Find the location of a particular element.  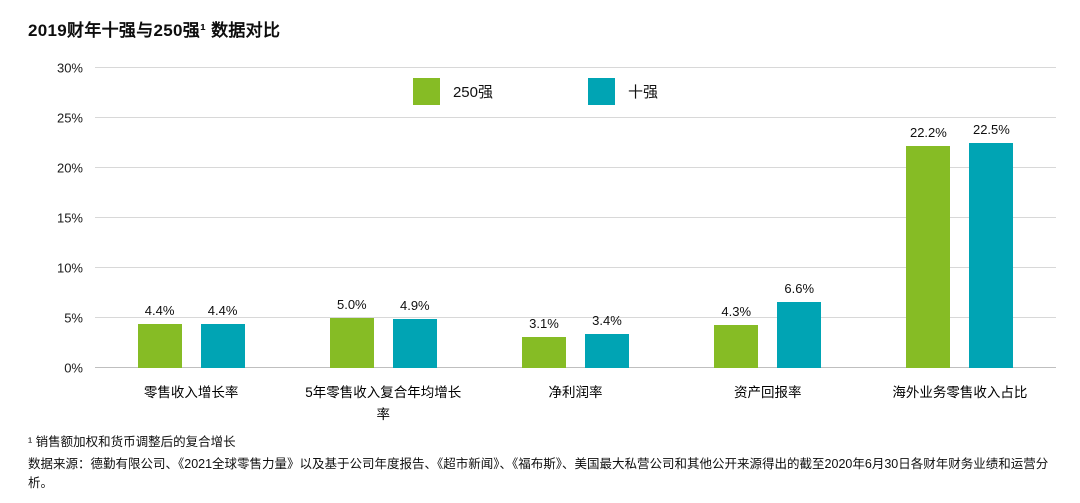

category-label: 净利润率 is located at coordinates (575, 392).